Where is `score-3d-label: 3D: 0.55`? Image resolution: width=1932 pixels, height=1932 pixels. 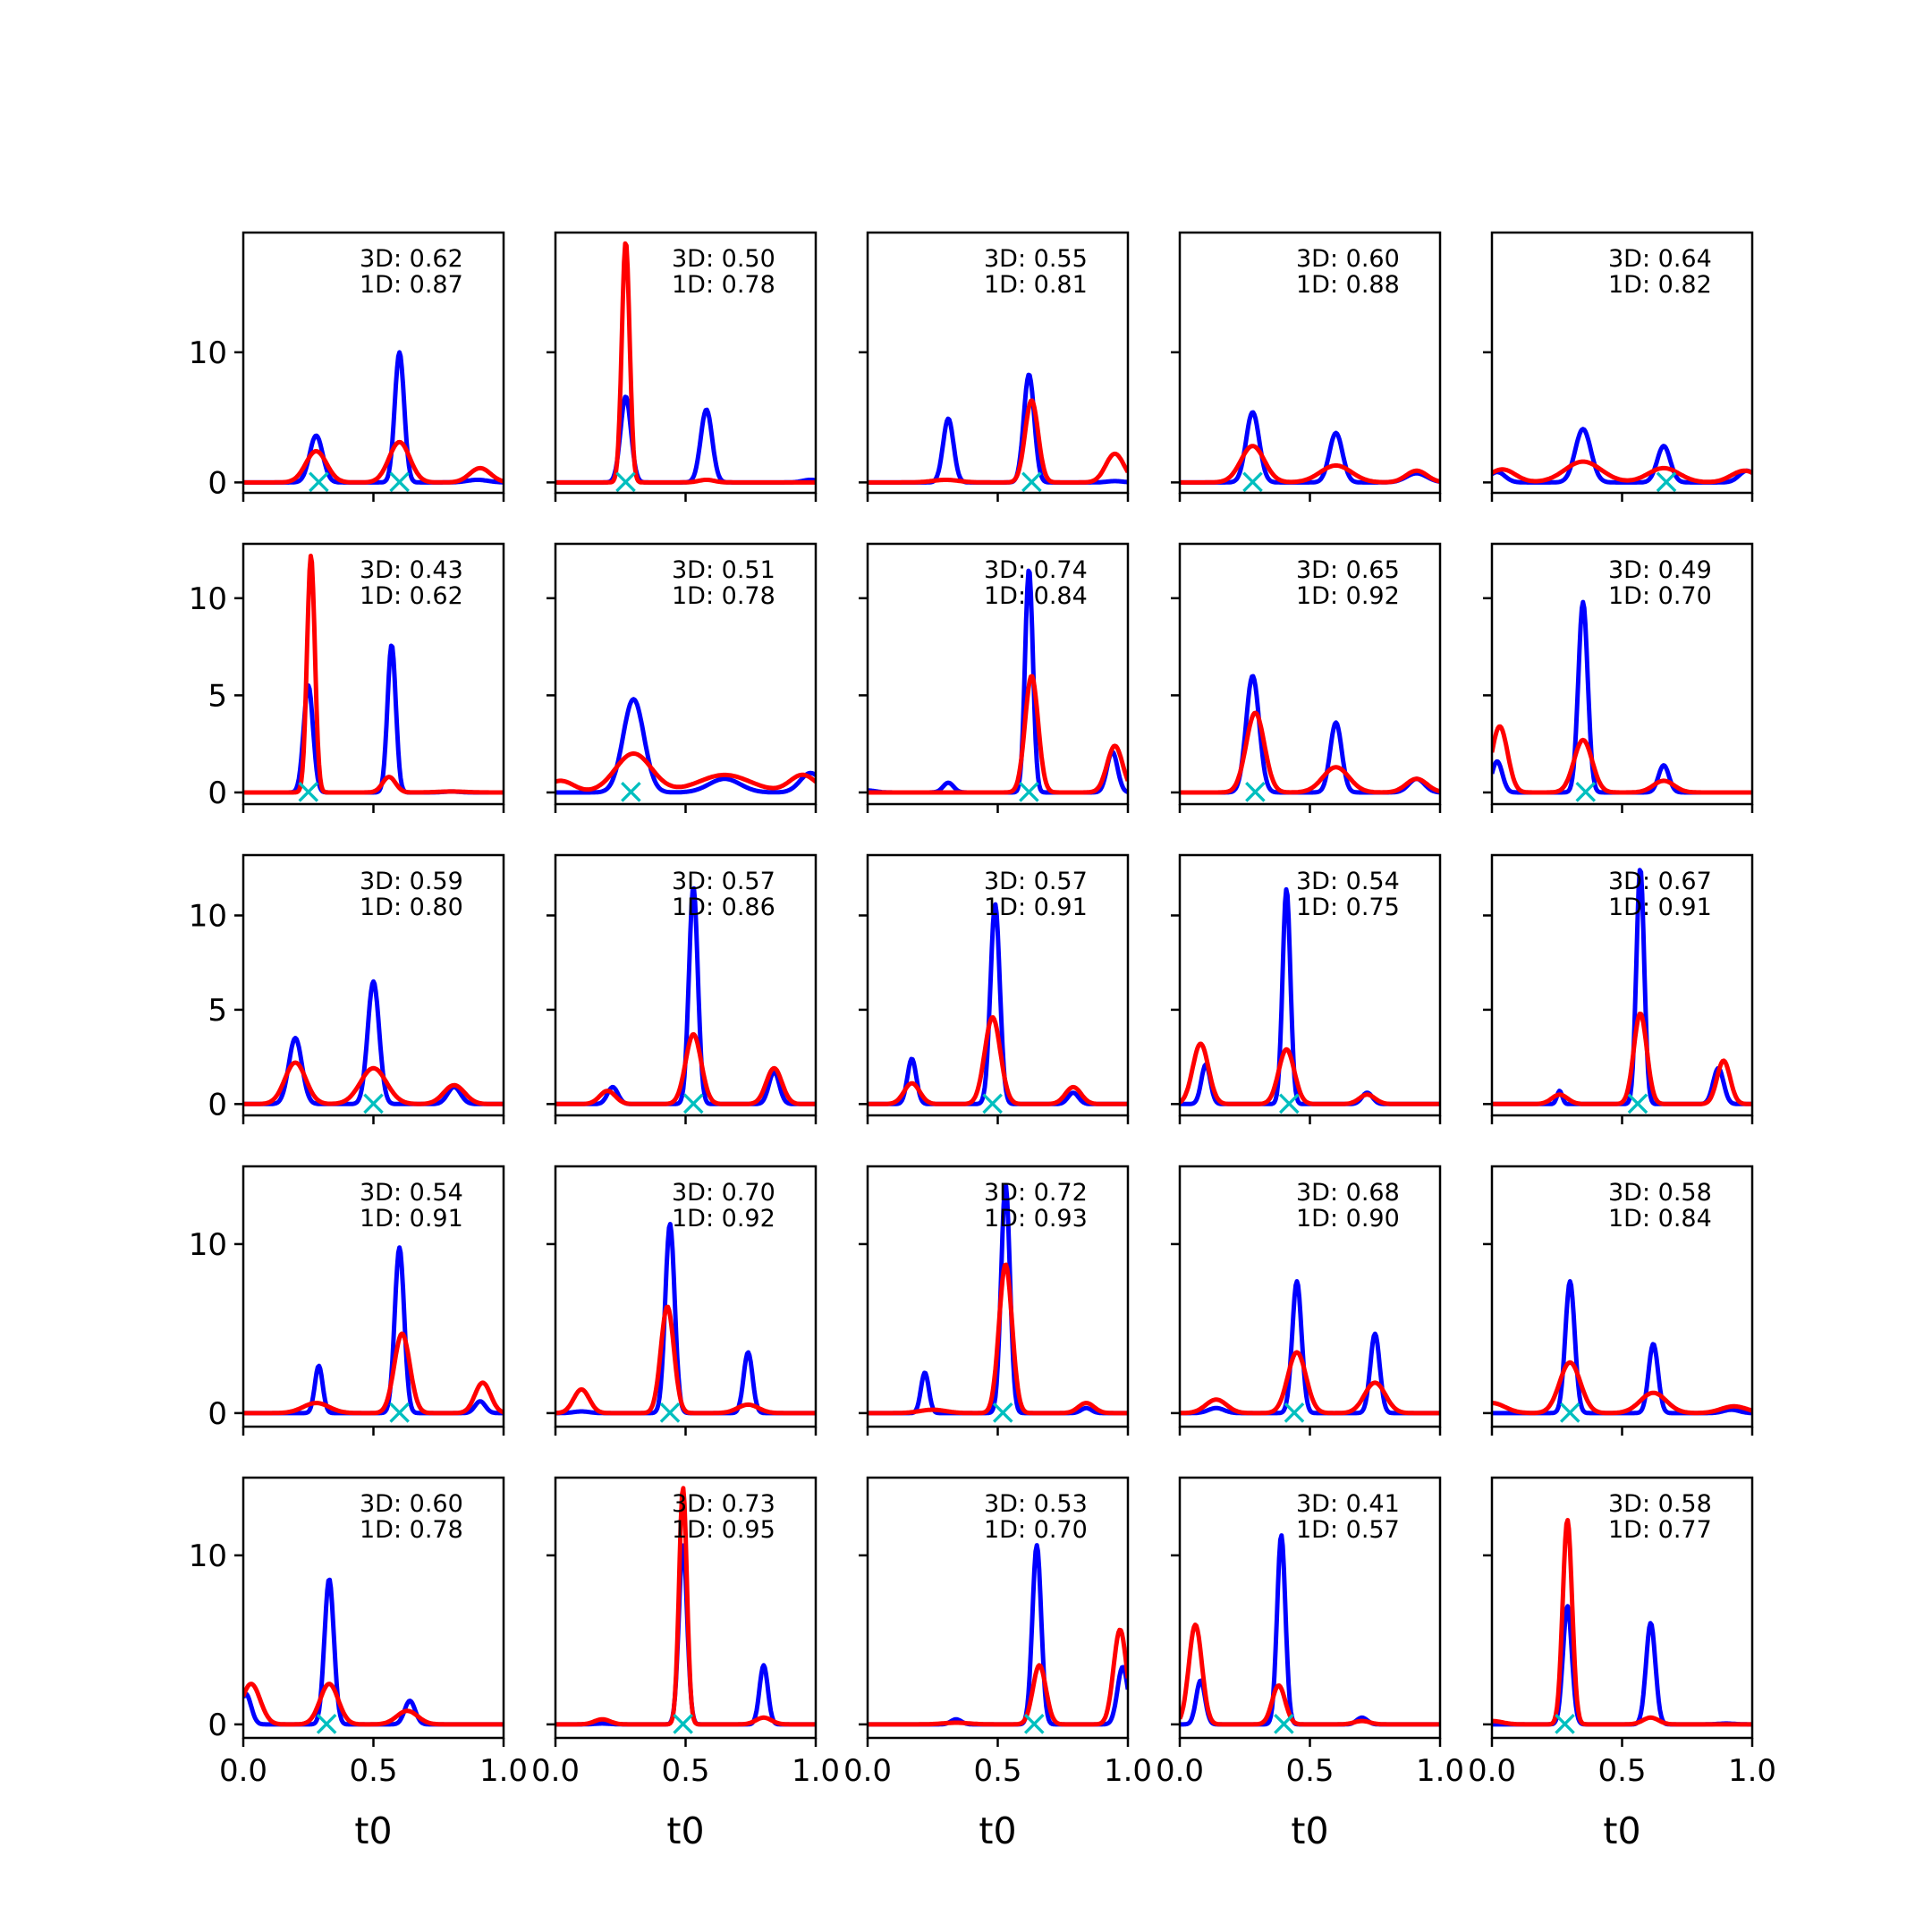 score-3d-label: 3D: 0.55 is located at coordinates (1036, 259).